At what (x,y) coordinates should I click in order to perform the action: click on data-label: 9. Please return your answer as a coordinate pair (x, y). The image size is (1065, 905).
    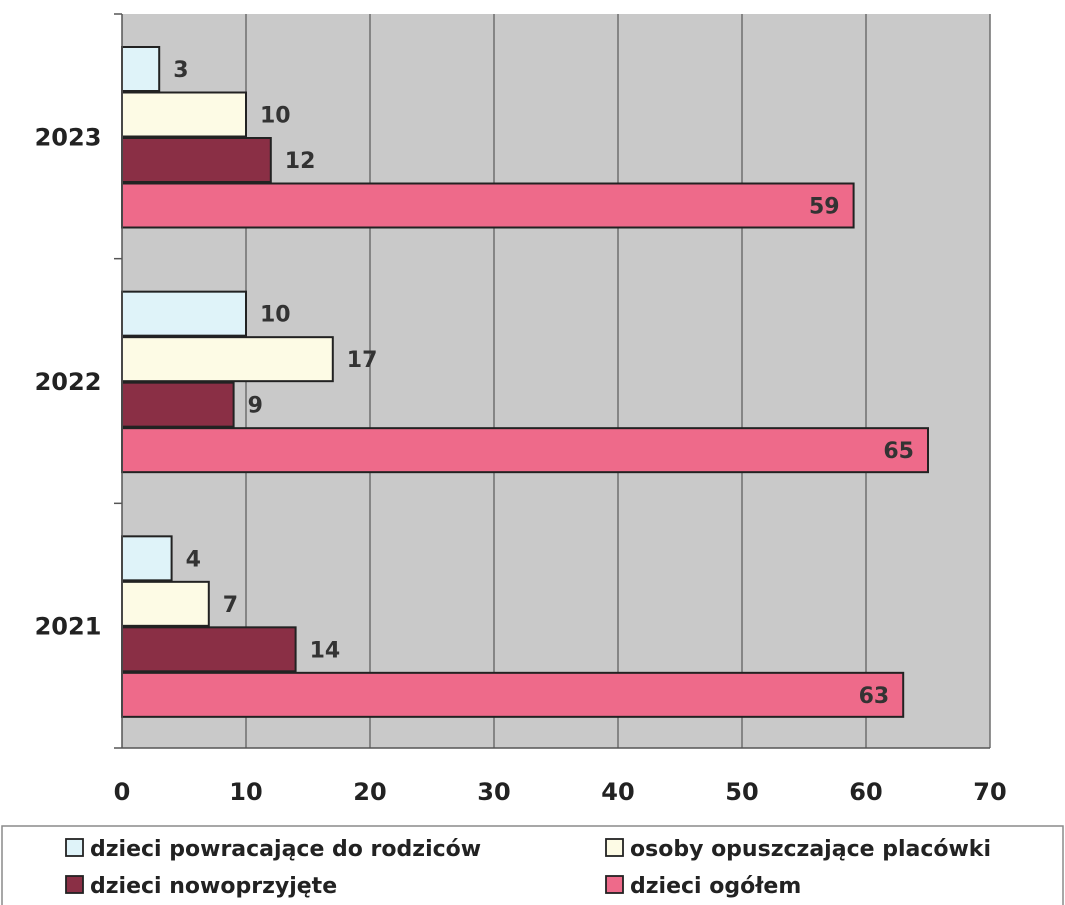
    Looking at the image, I should click on (255, 406).